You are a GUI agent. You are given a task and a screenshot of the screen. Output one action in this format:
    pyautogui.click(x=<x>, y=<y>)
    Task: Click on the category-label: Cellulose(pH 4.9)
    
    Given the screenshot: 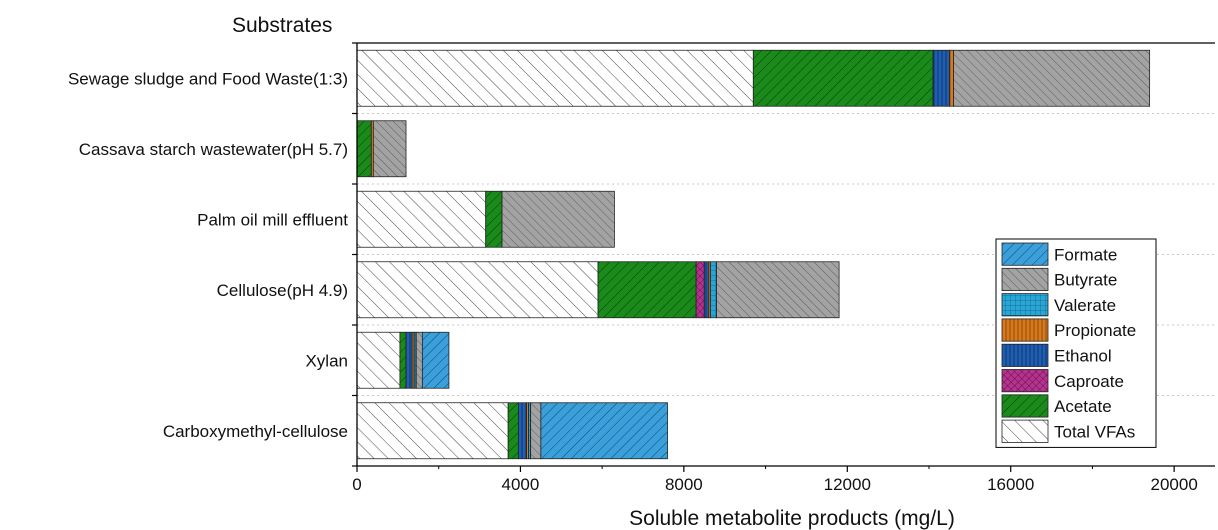 What is the action you would take?
    pyautogui.click(x=282, y=290)
    